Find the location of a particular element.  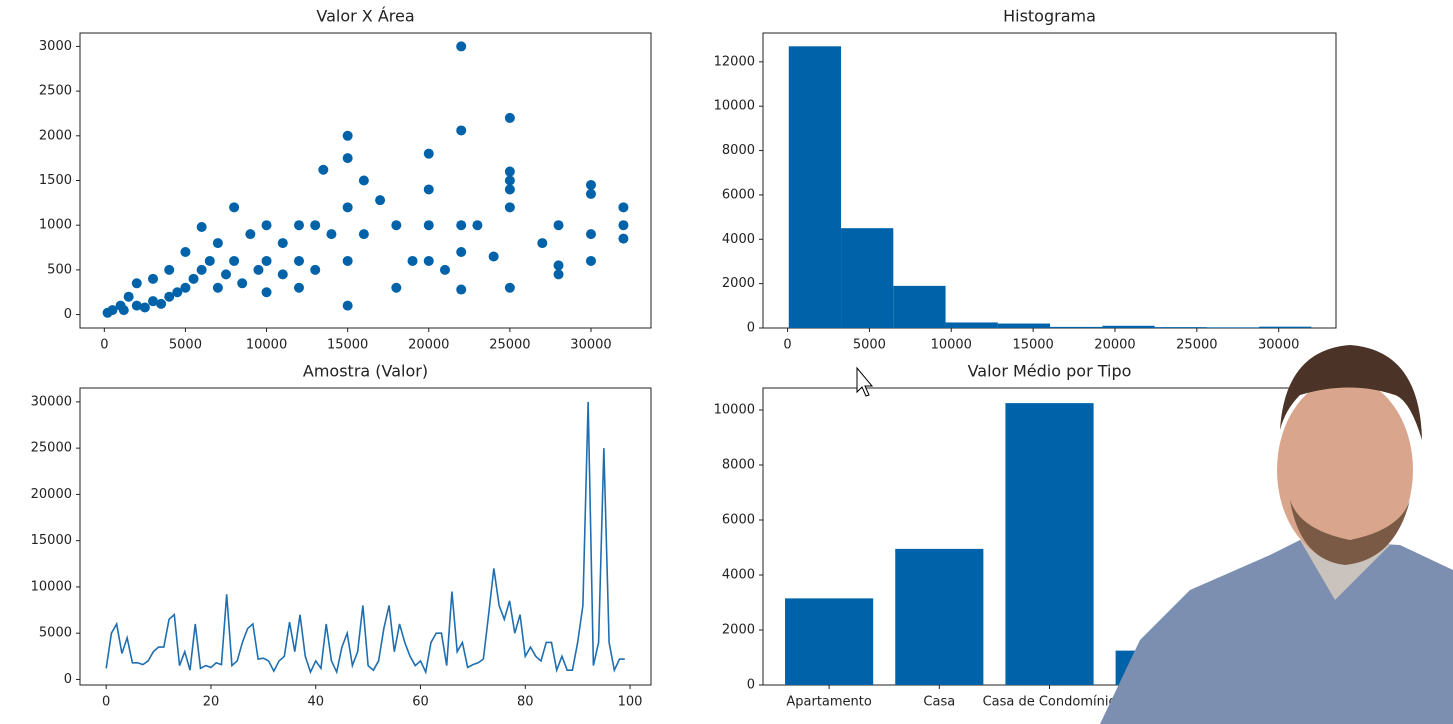

y-tick-label: 4000 is located at coordinates (738, 575).